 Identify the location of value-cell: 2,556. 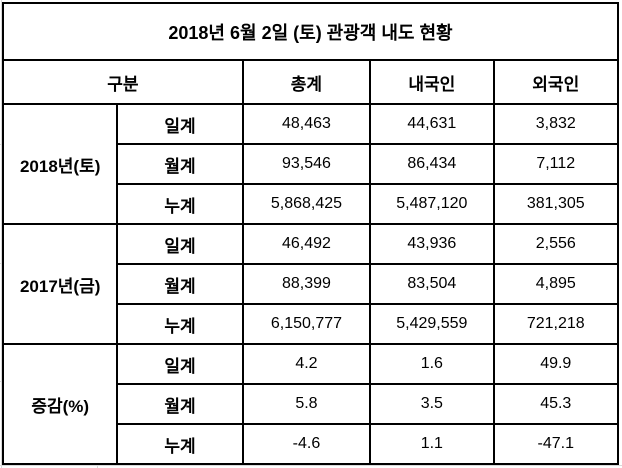
(556, 244).